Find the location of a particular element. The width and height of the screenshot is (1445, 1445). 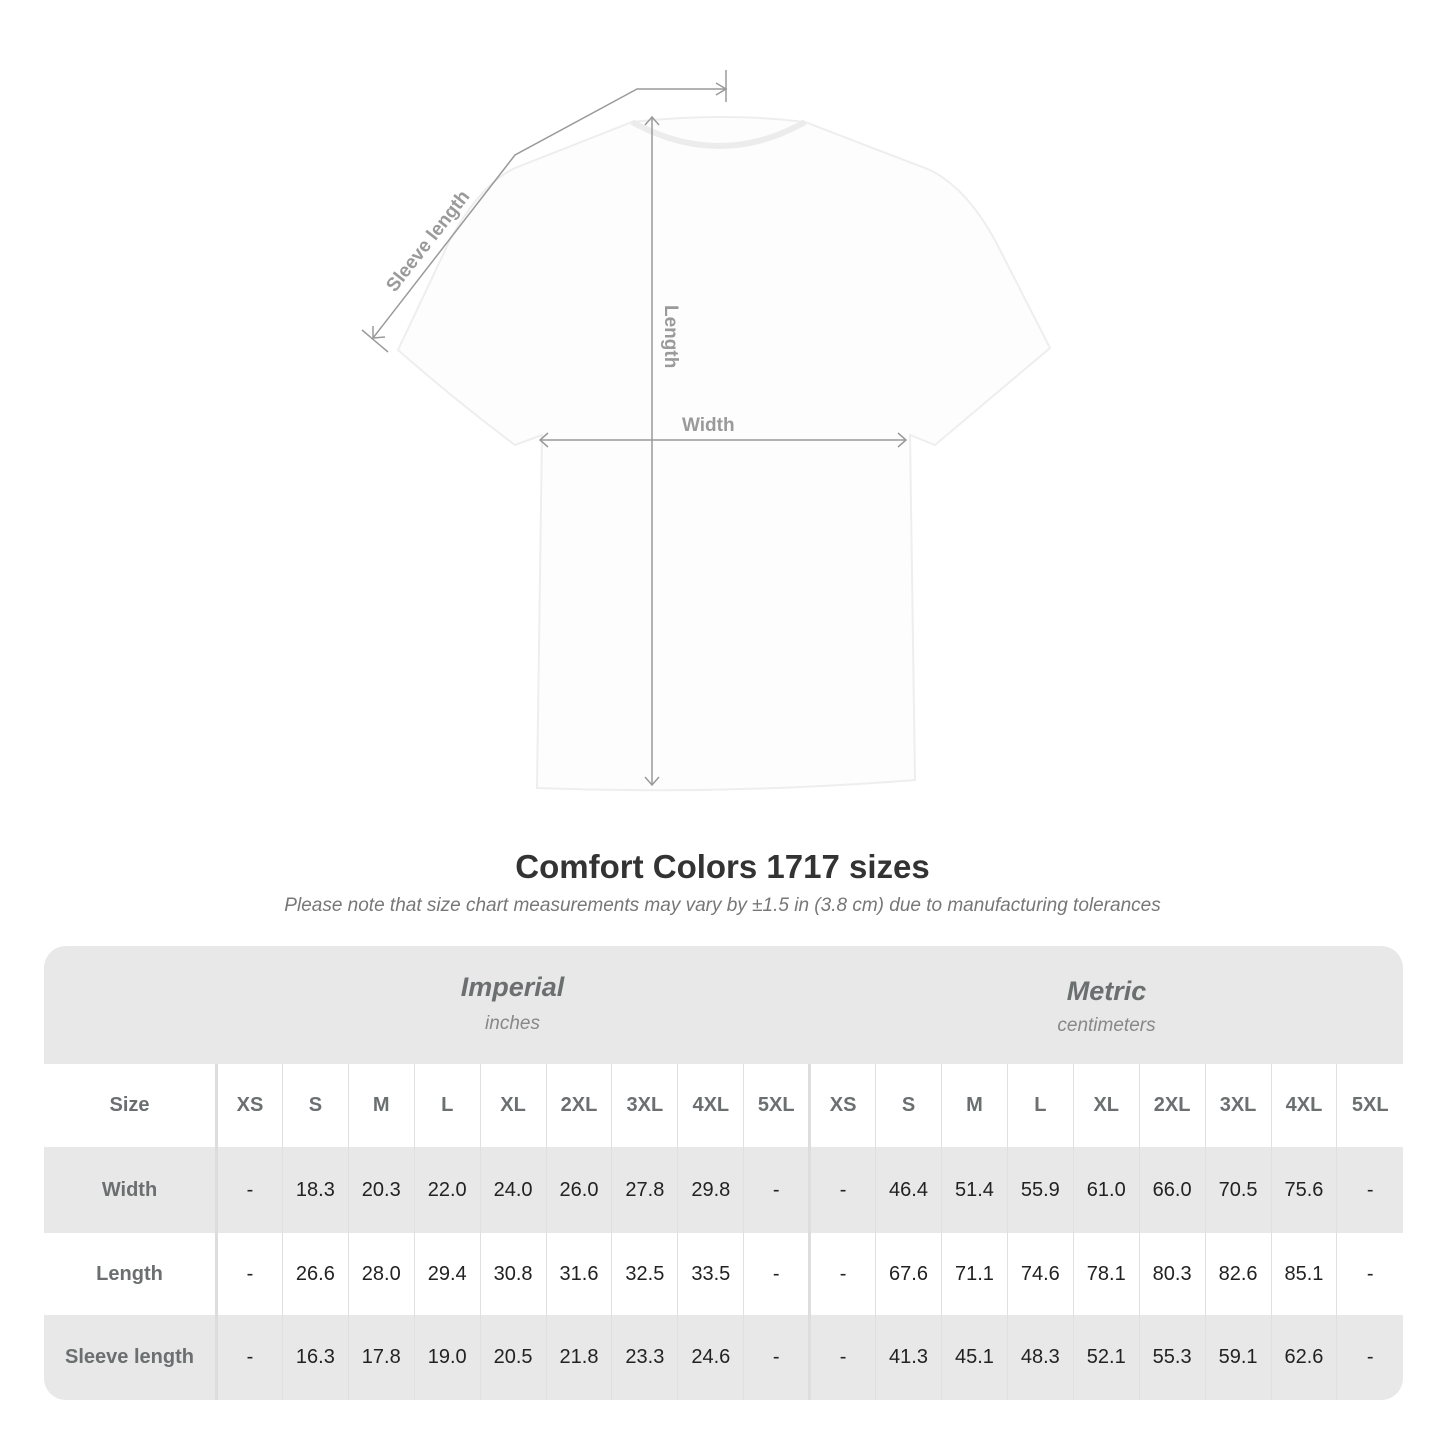

metric-value: 71.1 is located at coordinates (974, 1274).